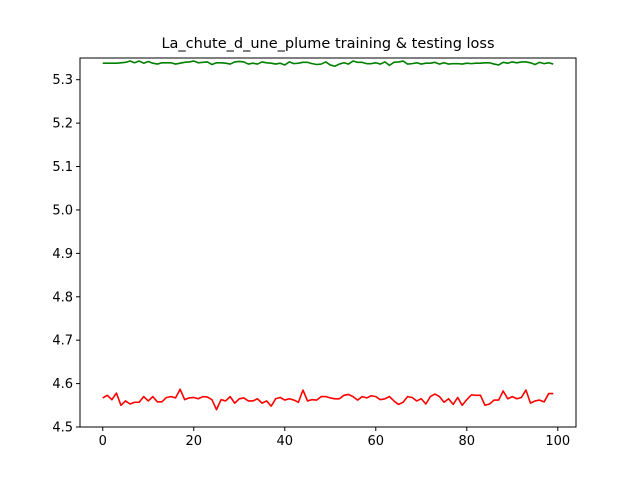 The height and width of the screenshot is (480, 640). I want to click on x-axis-ticks: 0 20 40 60 80 100, so click(334, 438).